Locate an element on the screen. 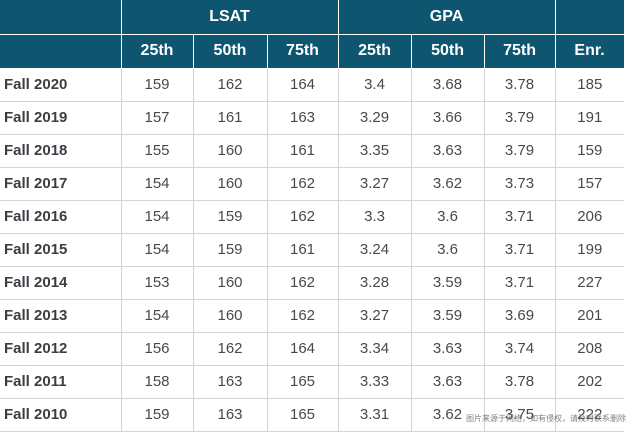  enrollment-cell: 206 is located at coordinates (590, 217).